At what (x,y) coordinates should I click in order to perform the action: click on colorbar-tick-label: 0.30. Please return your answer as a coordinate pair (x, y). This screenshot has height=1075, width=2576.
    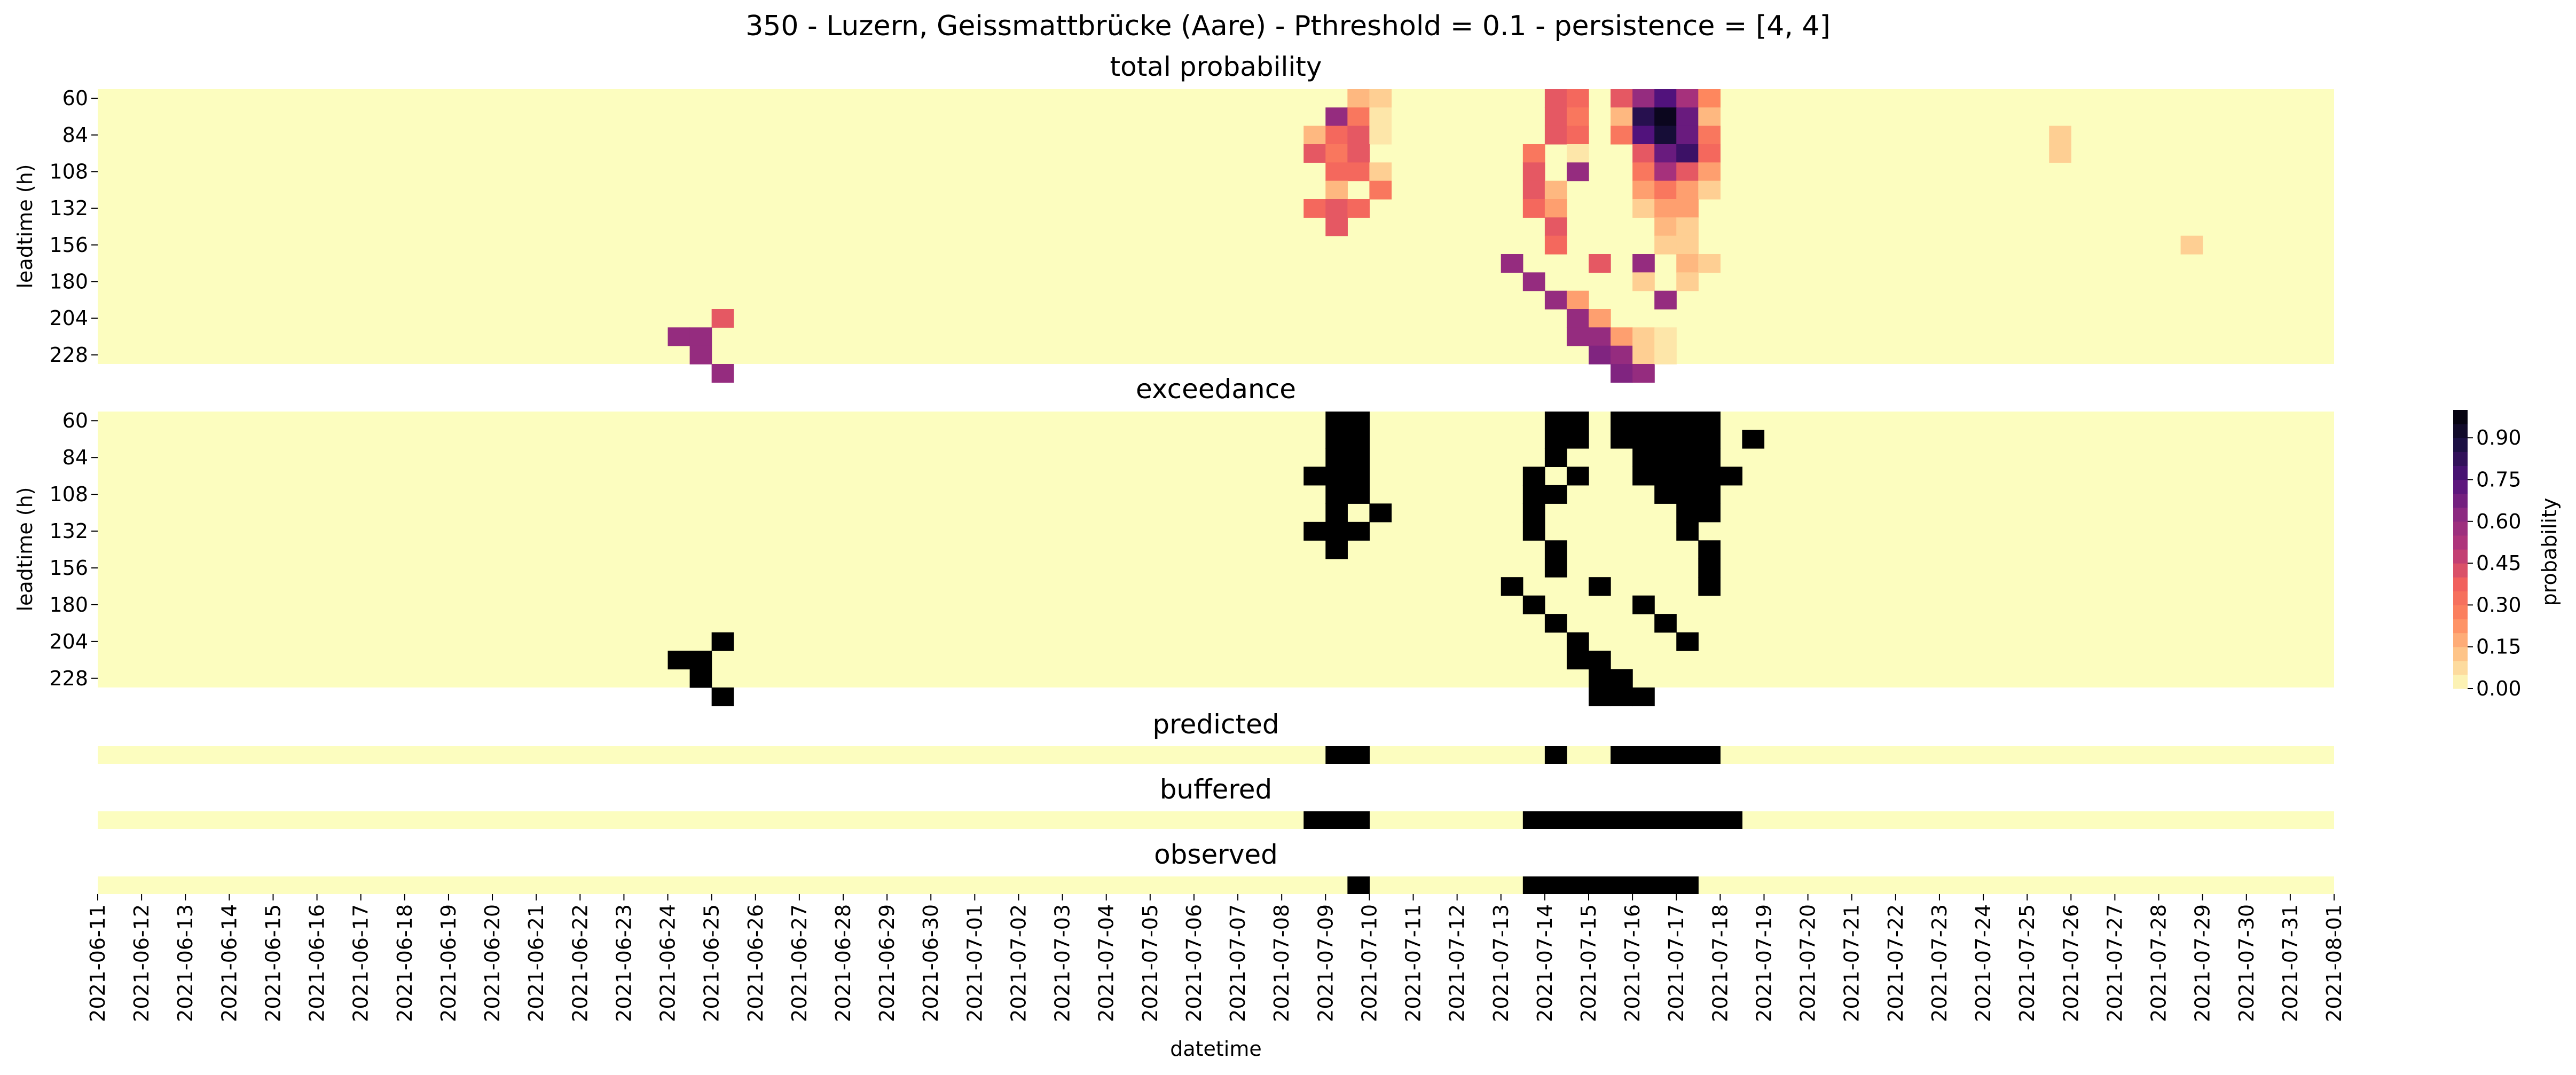
    Looking at the image, I should click on (2499, 604).